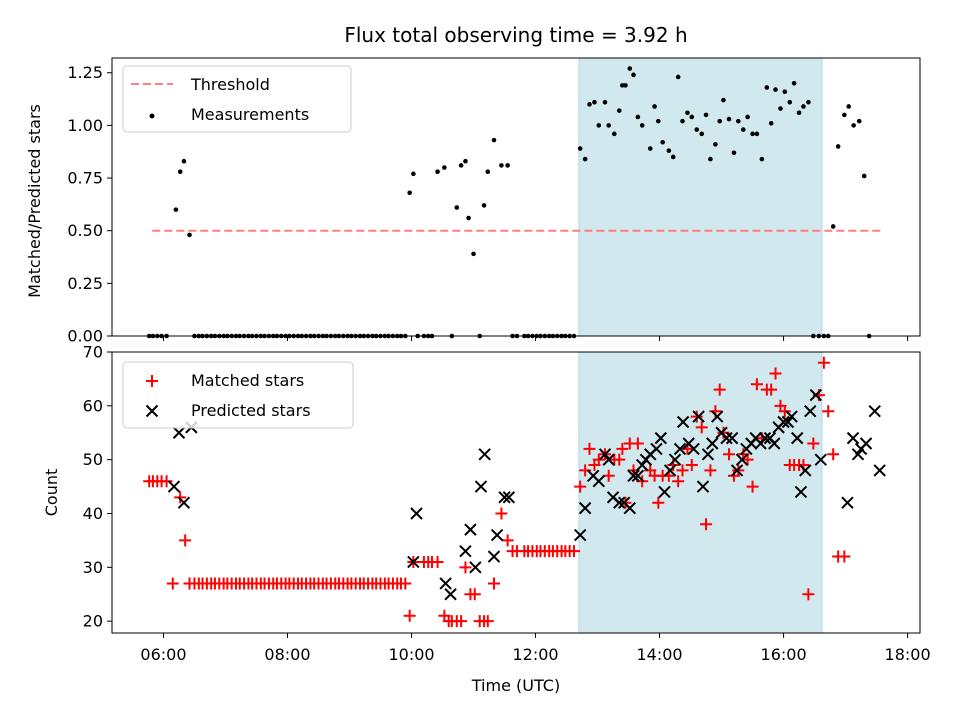 Image resolution: width=960 pixels, height=720 pixels. I want to click on matched-legend-swatch, so click(152, 381).